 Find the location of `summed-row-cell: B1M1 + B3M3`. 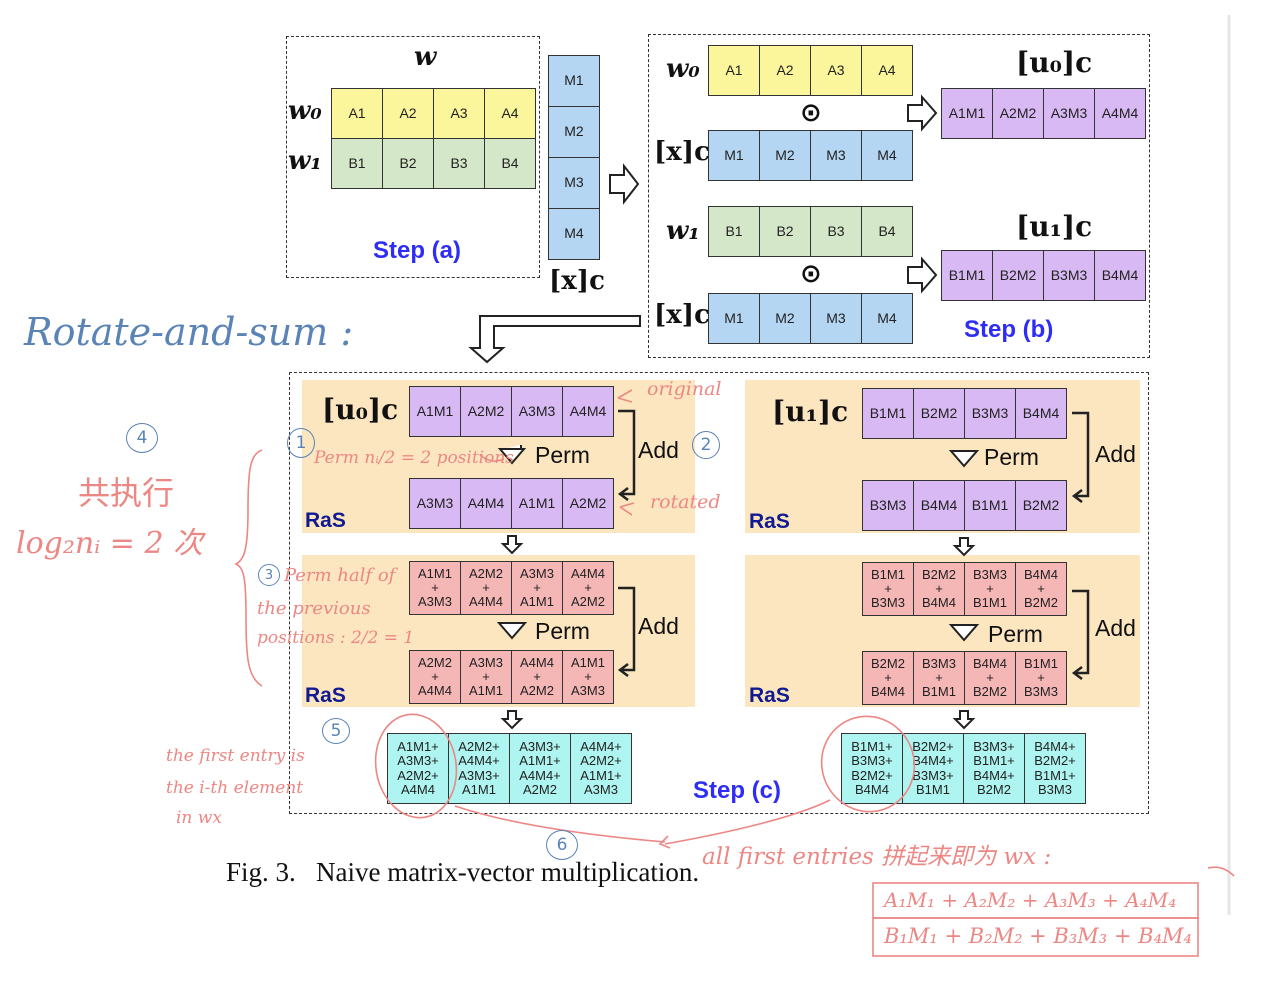

summed-row-cell: B1M1 + B3M3 is located at coordinates (888, 589).